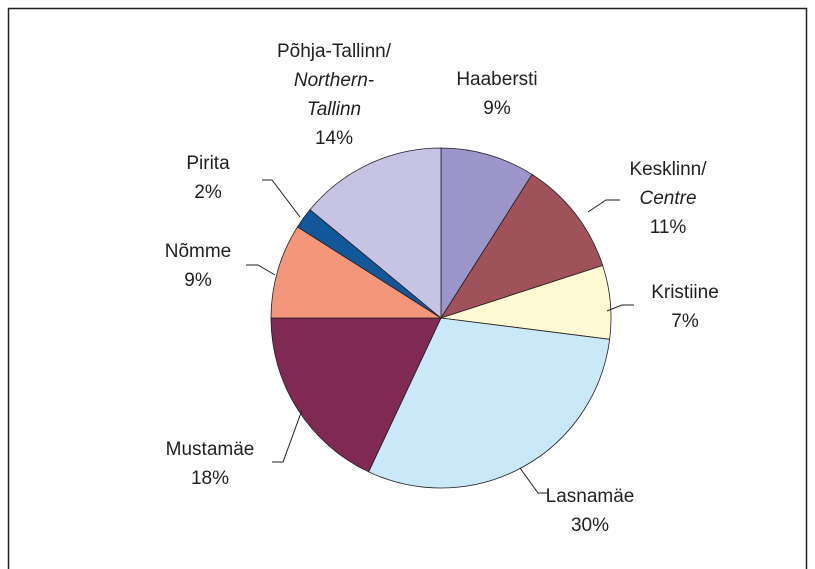 The width and height of the screenshot is (815, 569). I want to click on value-label: 7%, so click(685, 321).